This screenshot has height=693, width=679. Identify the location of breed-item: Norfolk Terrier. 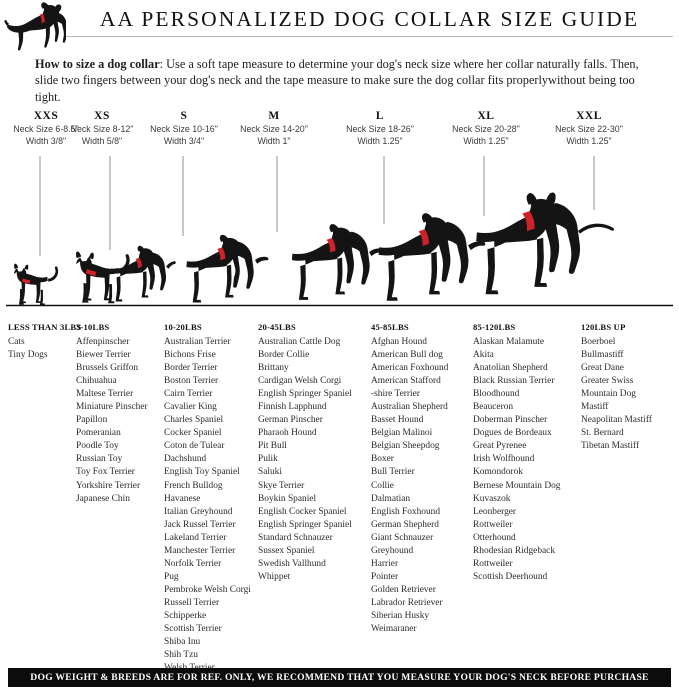
(193, 563).